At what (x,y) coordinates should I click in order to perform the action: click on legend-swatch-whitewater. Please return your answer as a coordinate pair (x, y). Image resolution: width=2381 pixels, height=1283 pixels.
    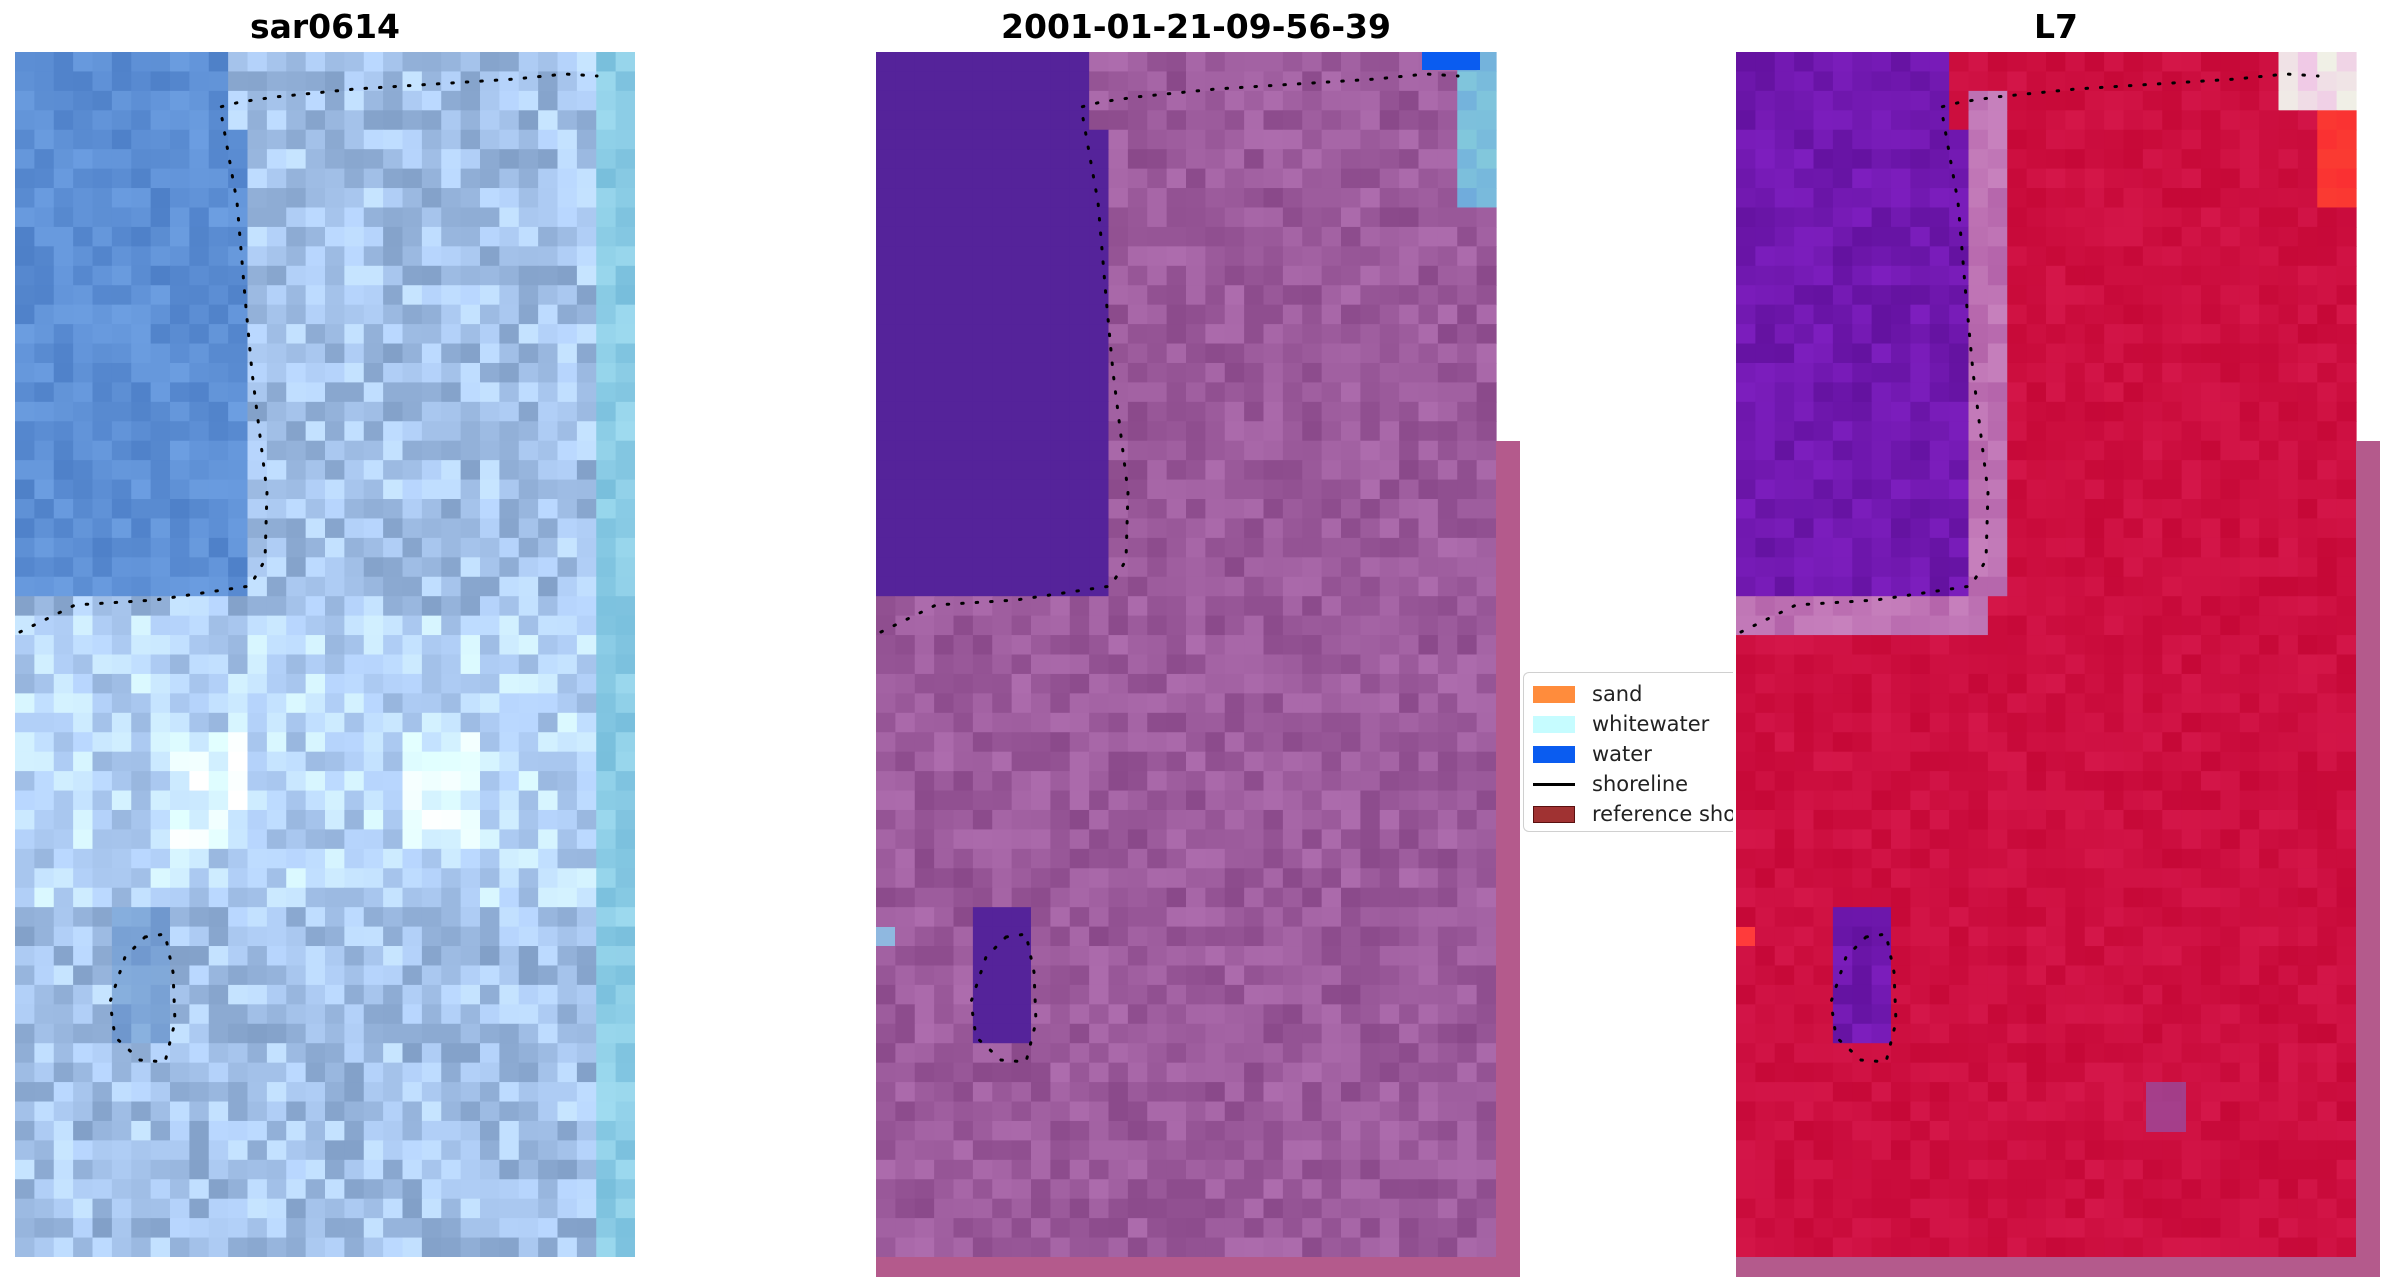
    Looking at the image, I should click on (1554, 724).